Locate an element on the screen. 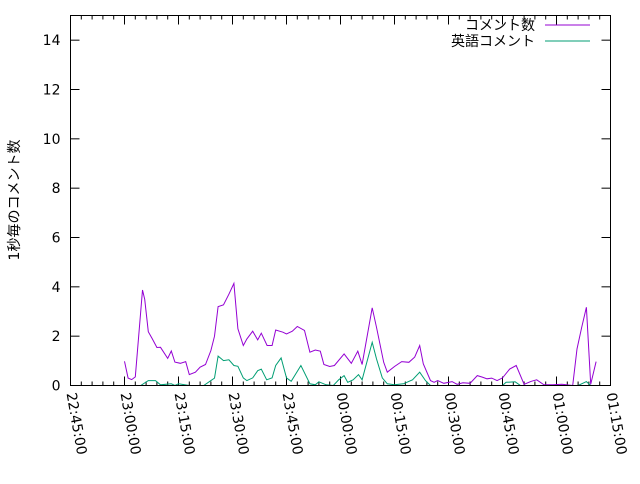 The width and height of the screenshot is (640, 484). x-tick-label: 00:00:00 is located at coordinates (346, 423).